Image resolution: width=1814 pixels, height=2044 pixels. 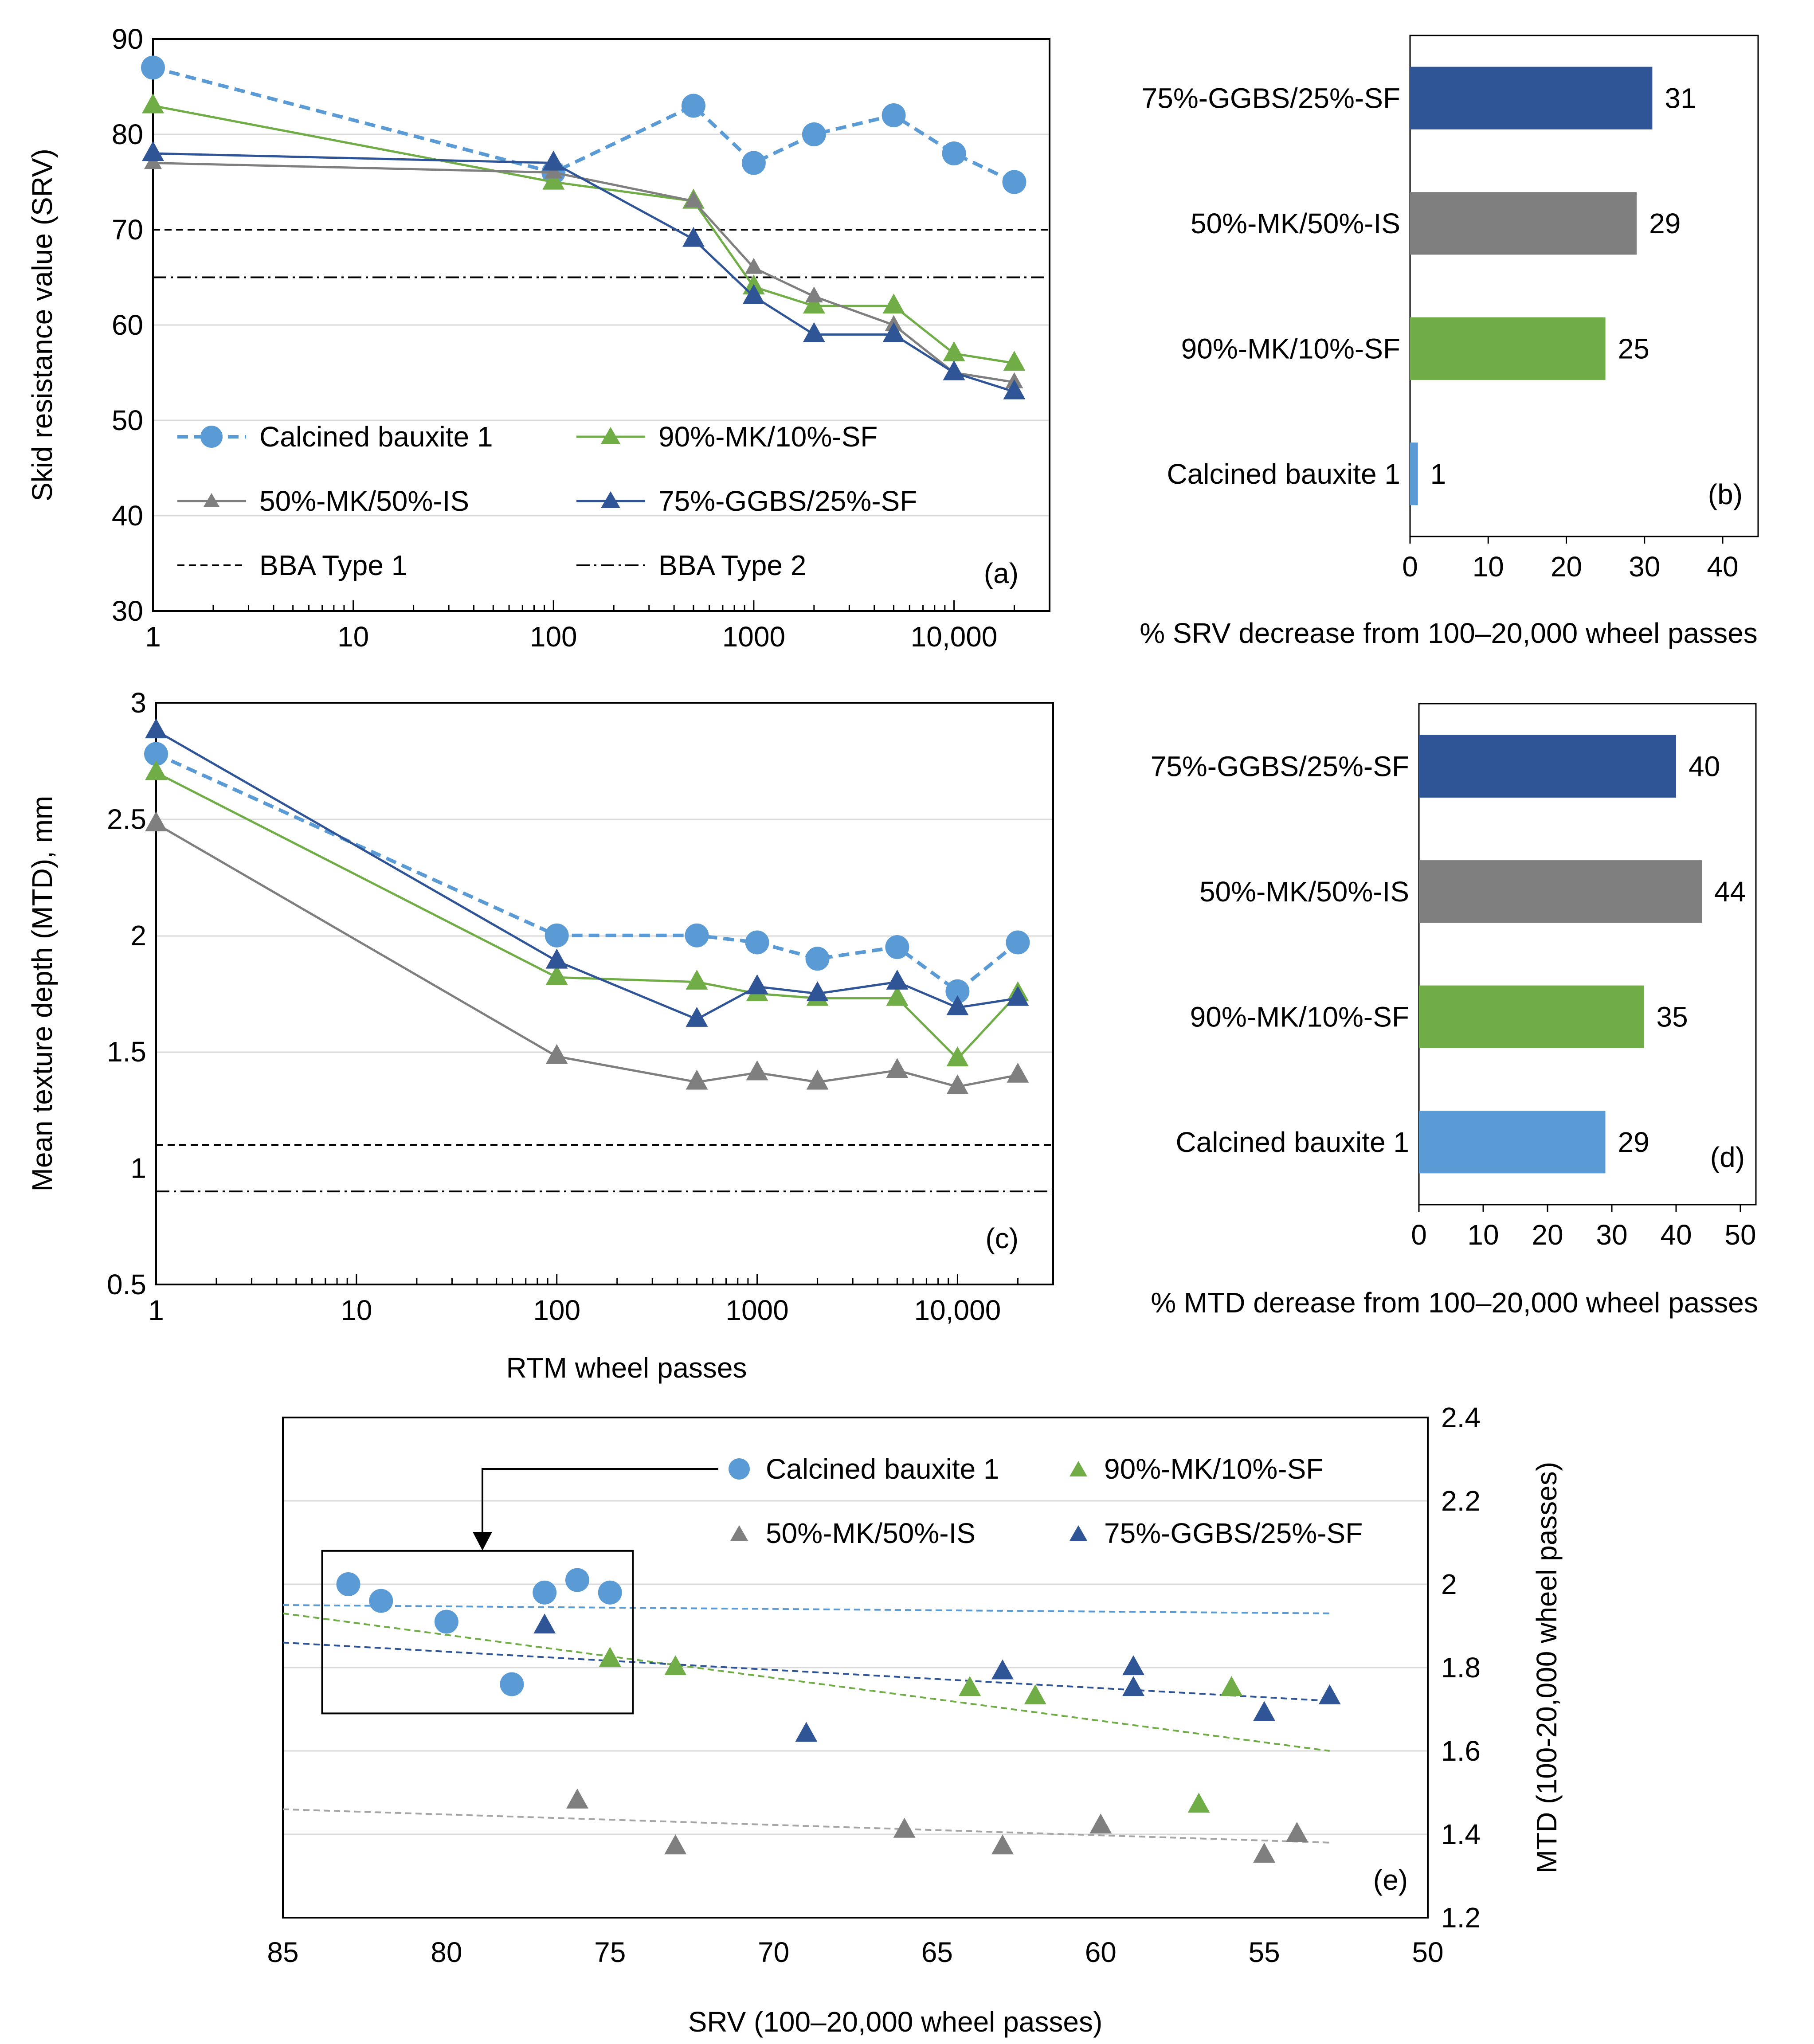 I want to click on a-xtick-label: 10,000, so click(x=954, y=637).